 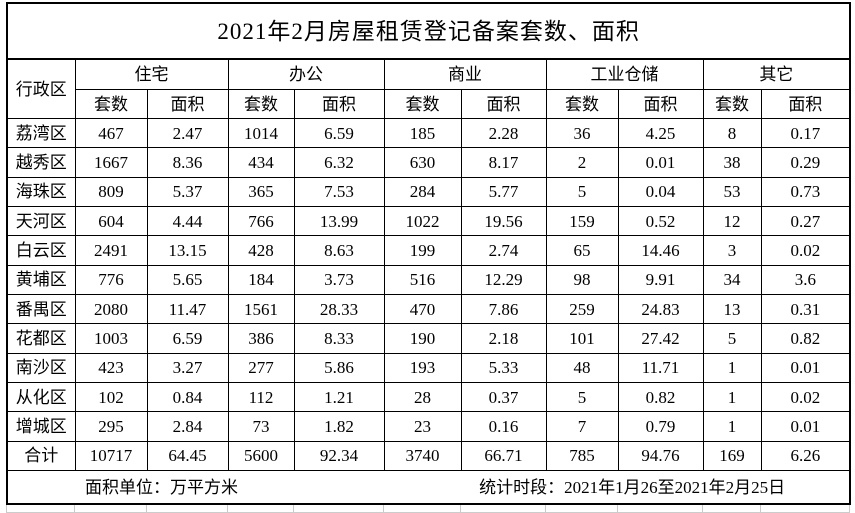 I want to click on commercial-area-cell: 0.37, so click(x=503, y=397).